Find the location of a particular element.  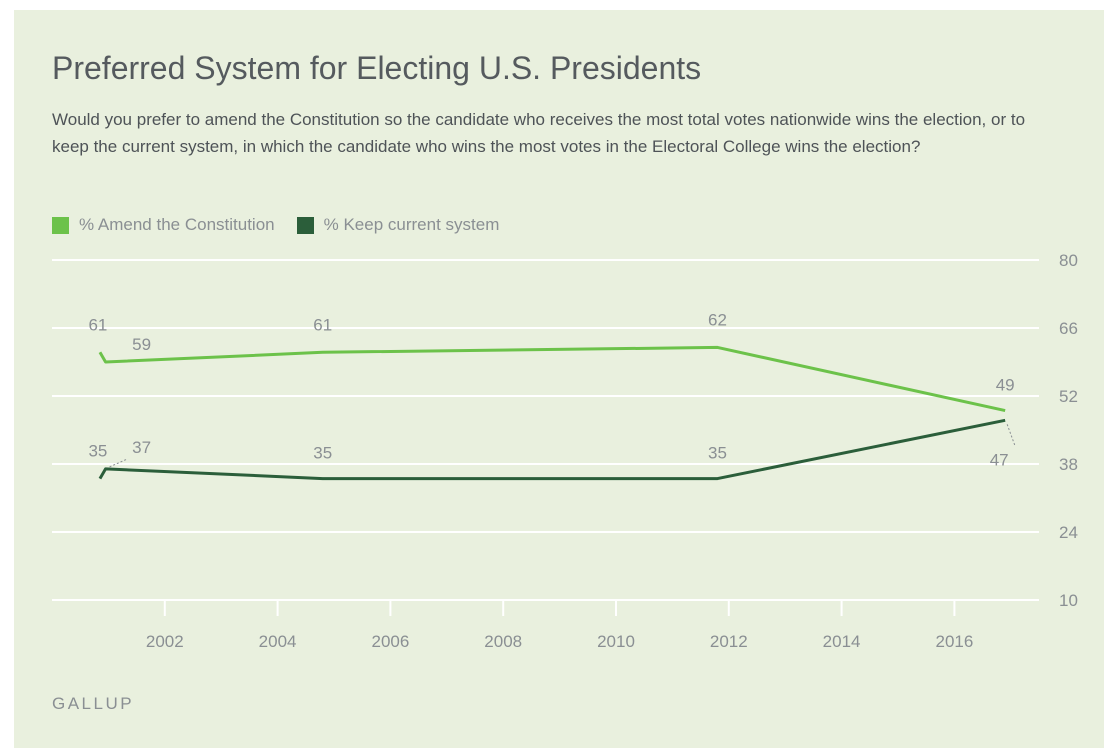

data-label-keep: 37 is located at coordinates (141, 447).